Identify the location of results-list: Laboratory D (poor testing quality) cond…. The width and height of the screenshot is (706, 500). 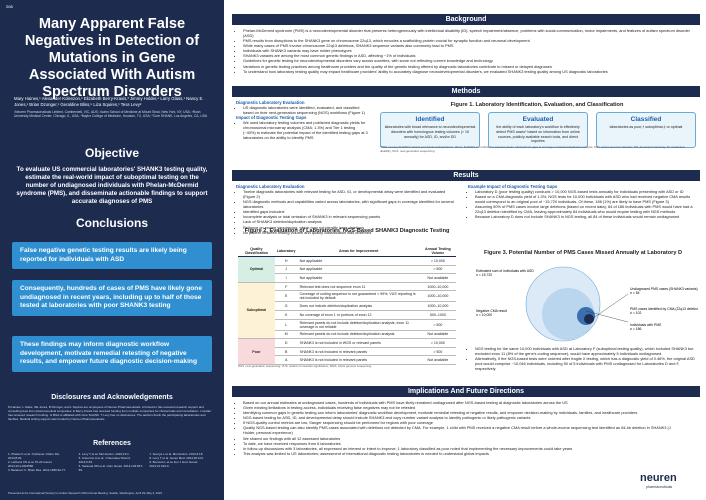
(583, 204).